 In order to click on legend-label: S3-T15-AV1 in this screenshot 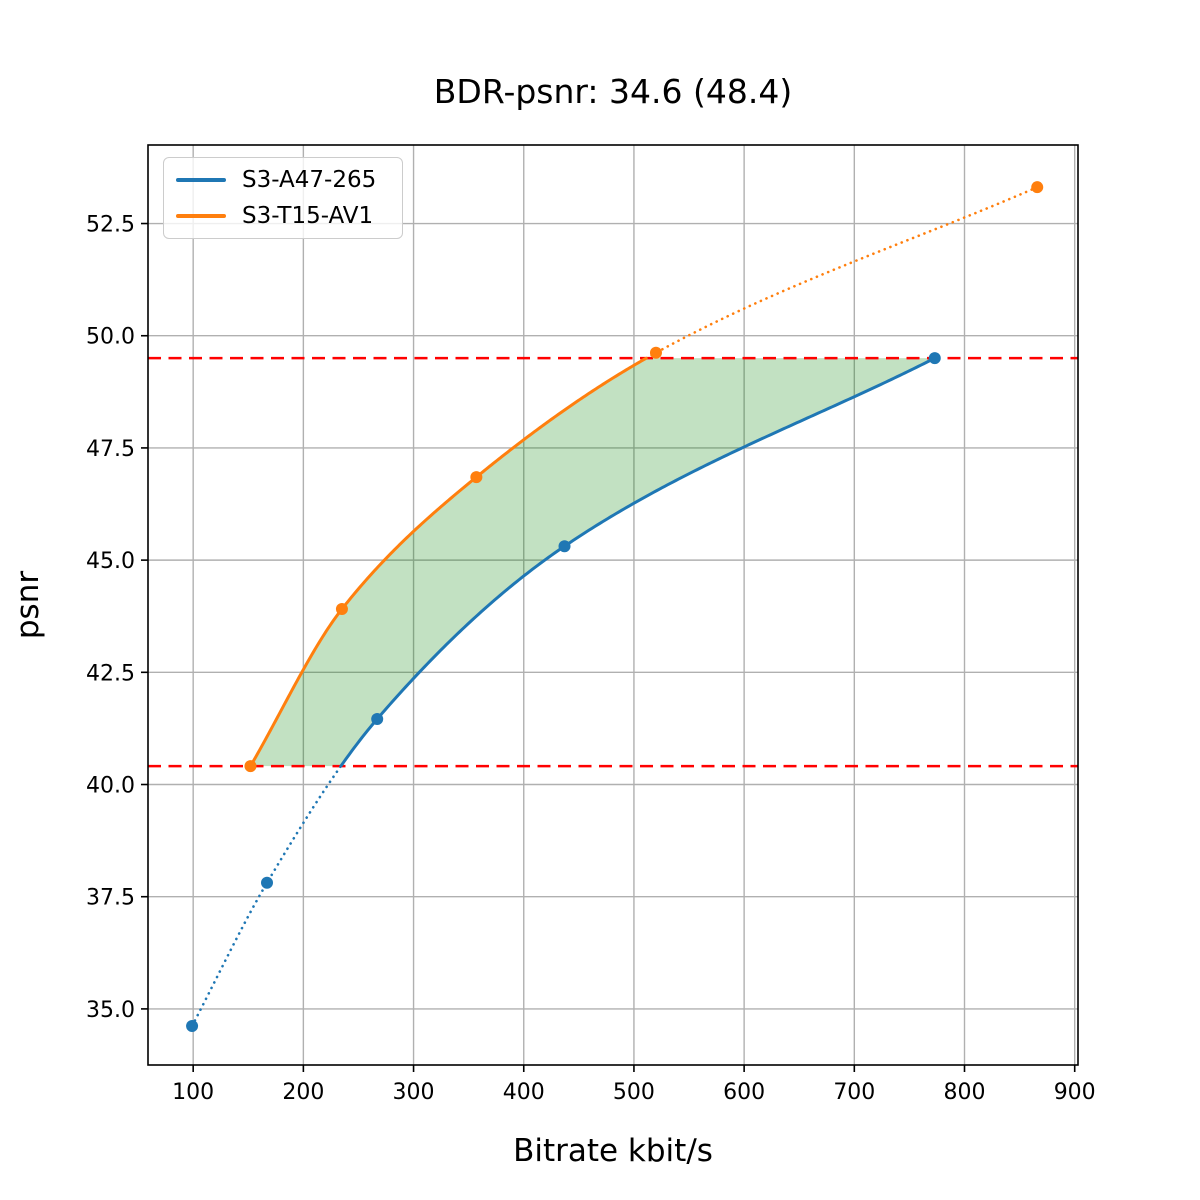, I will do `click(308, 216)`.